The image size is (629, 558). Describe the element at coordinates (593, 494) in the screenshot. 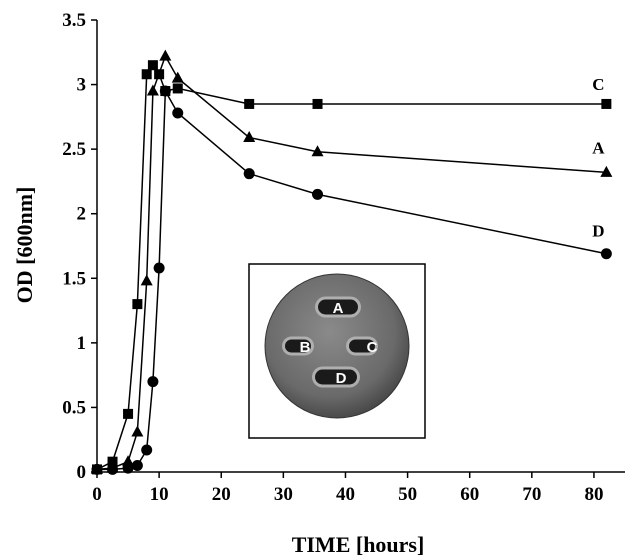

I see `x-tick-label: 80` at that location.